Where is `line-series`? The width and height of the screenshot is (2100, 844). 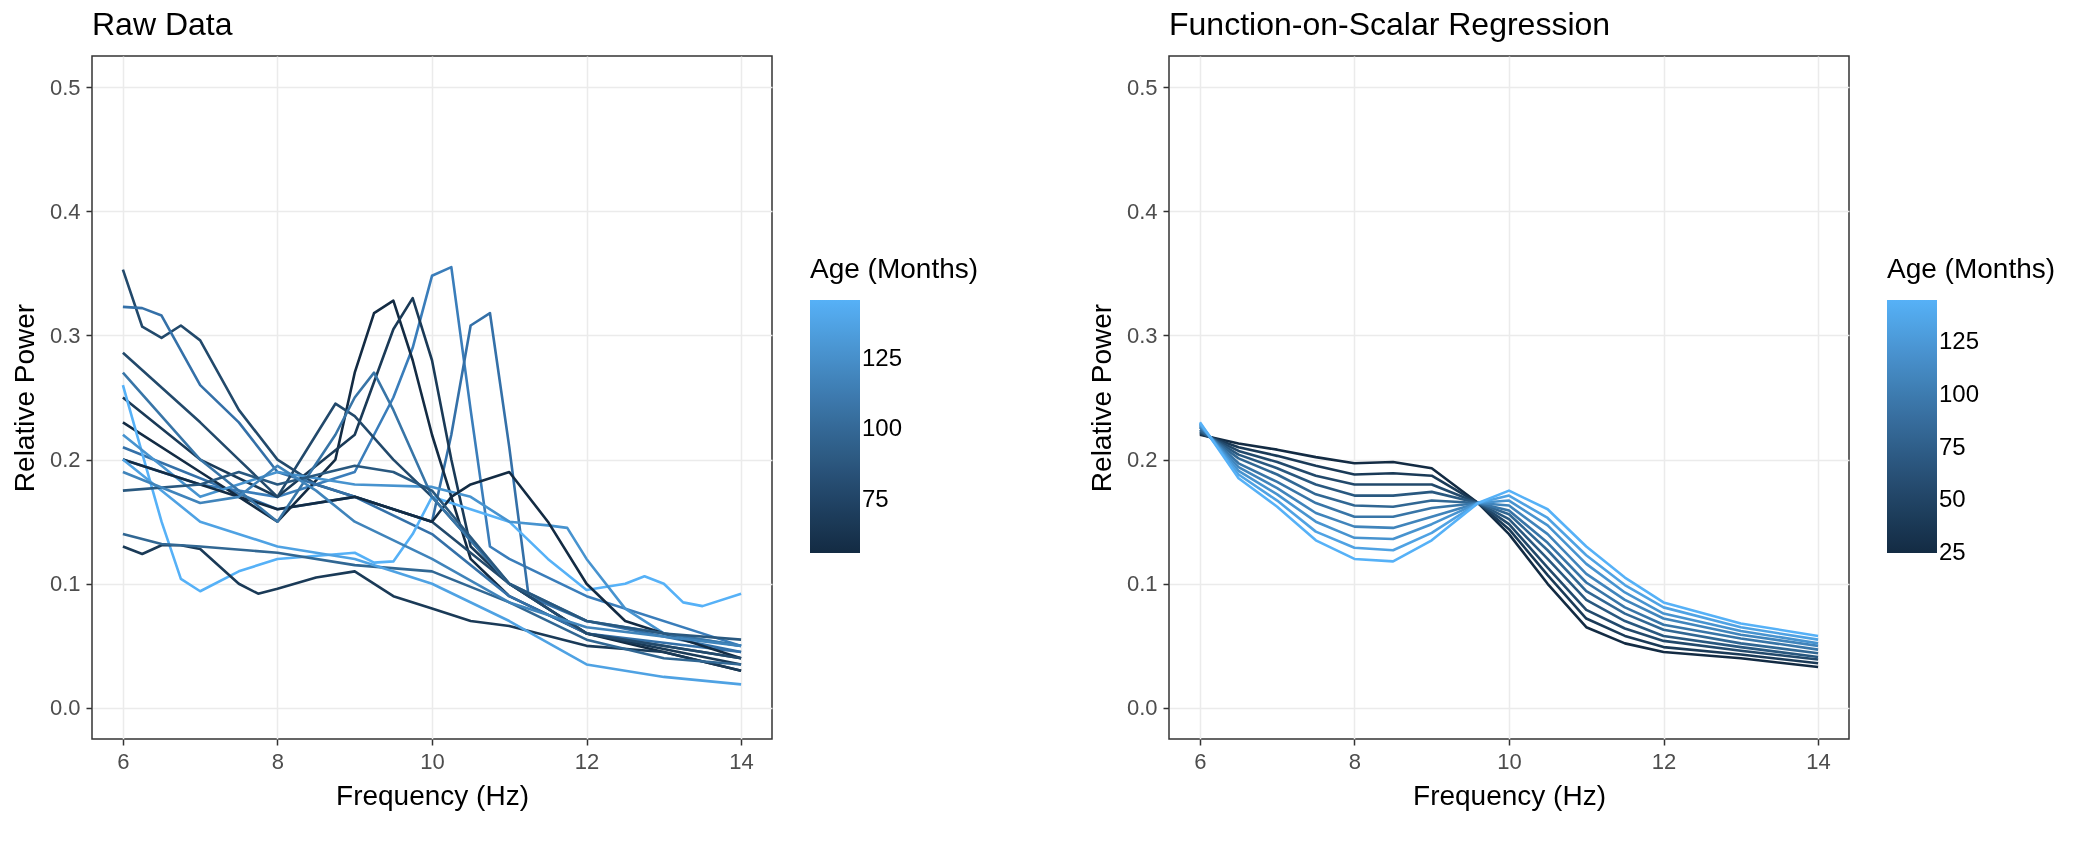
line-series is located at coordinates (432, 495).